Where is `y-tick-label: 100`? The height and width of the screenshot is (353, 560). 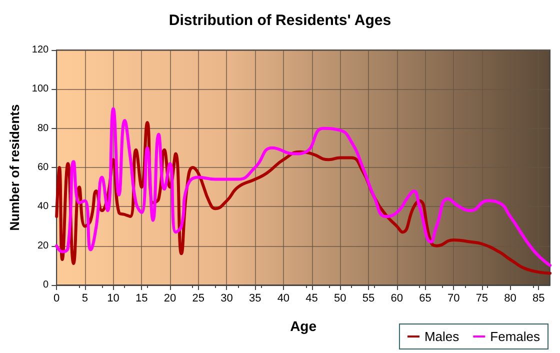 y-tick-label: 100 is located at coordinates (41, 89).